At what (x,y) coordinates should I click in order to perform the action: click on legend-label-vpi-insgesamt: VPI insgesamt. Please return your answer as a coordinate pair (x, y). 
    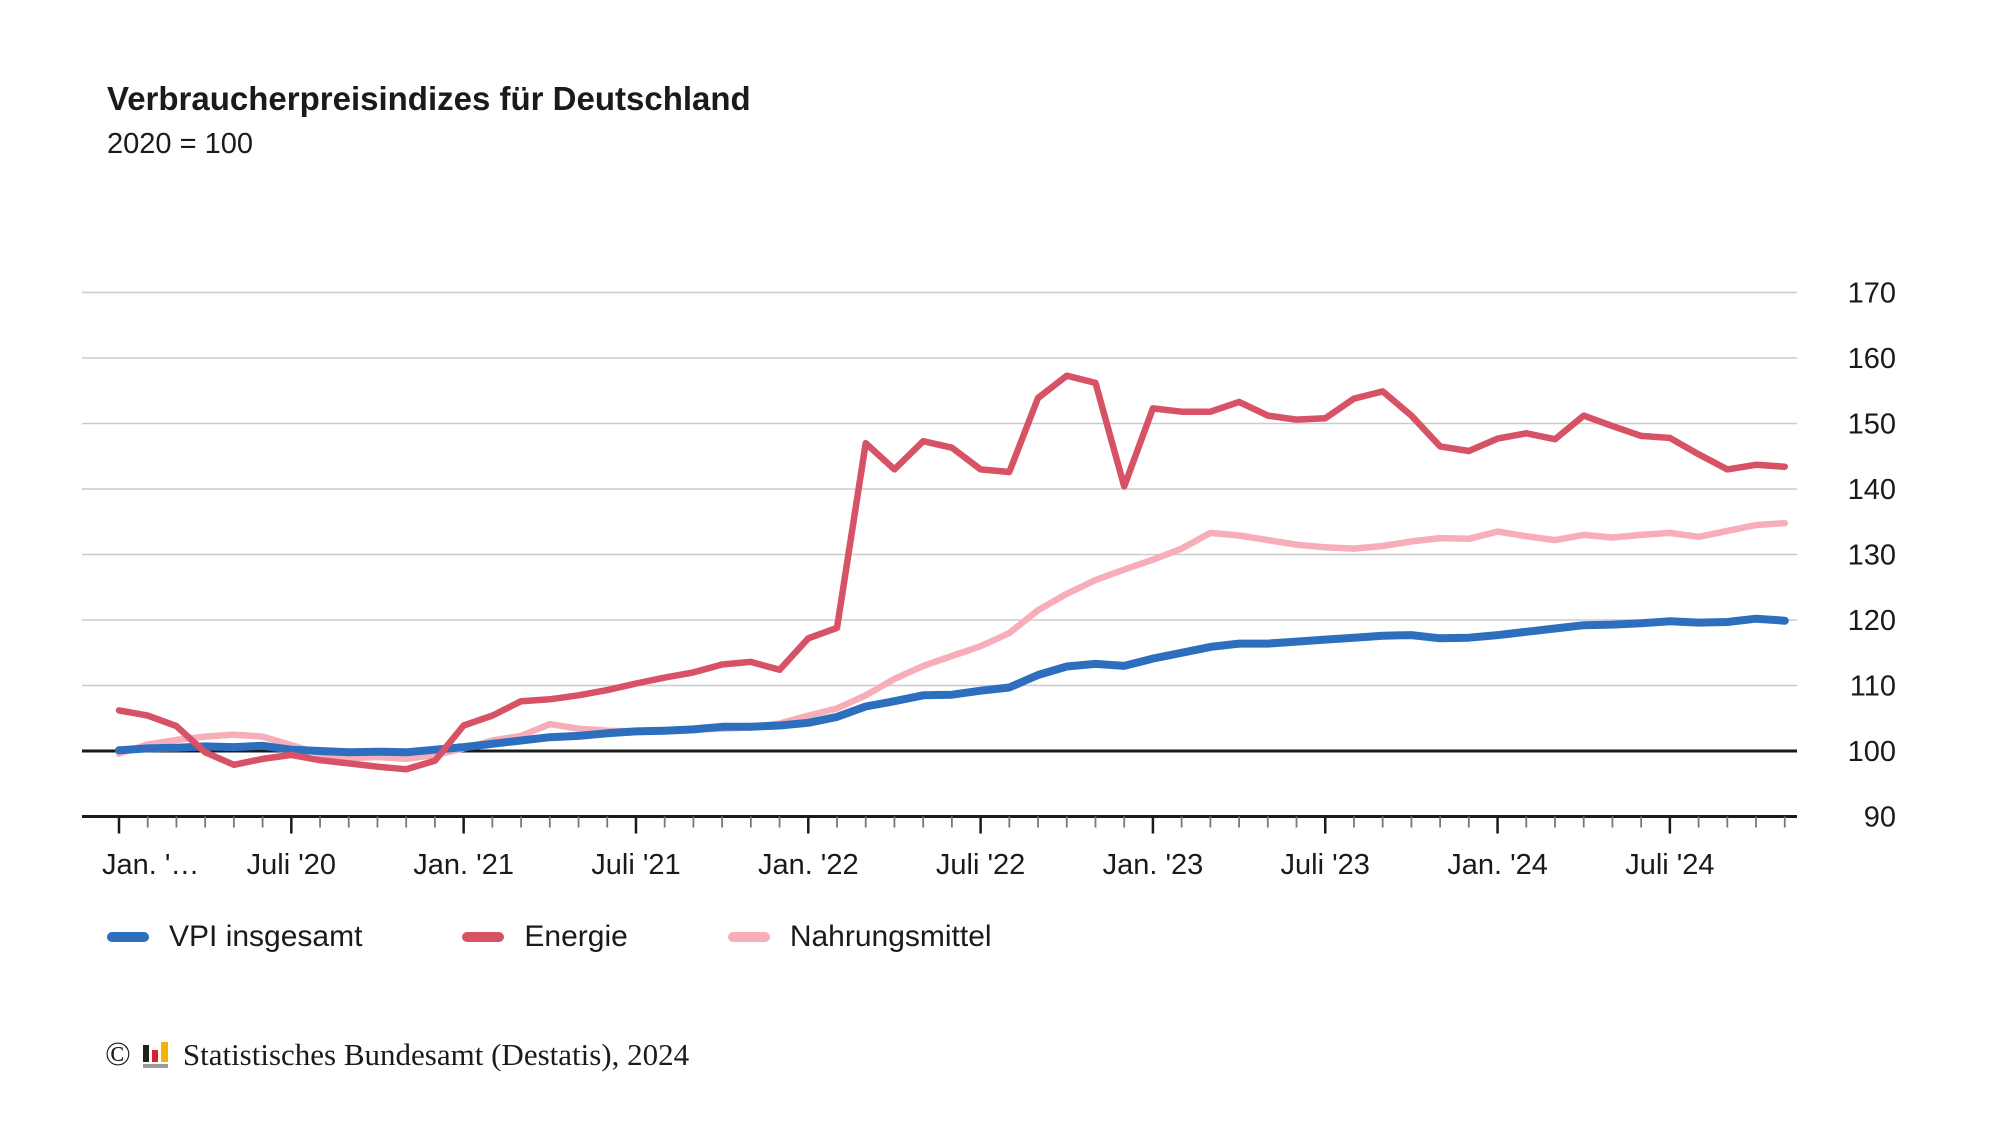
    Looking at the image, I should click on (266, 936).